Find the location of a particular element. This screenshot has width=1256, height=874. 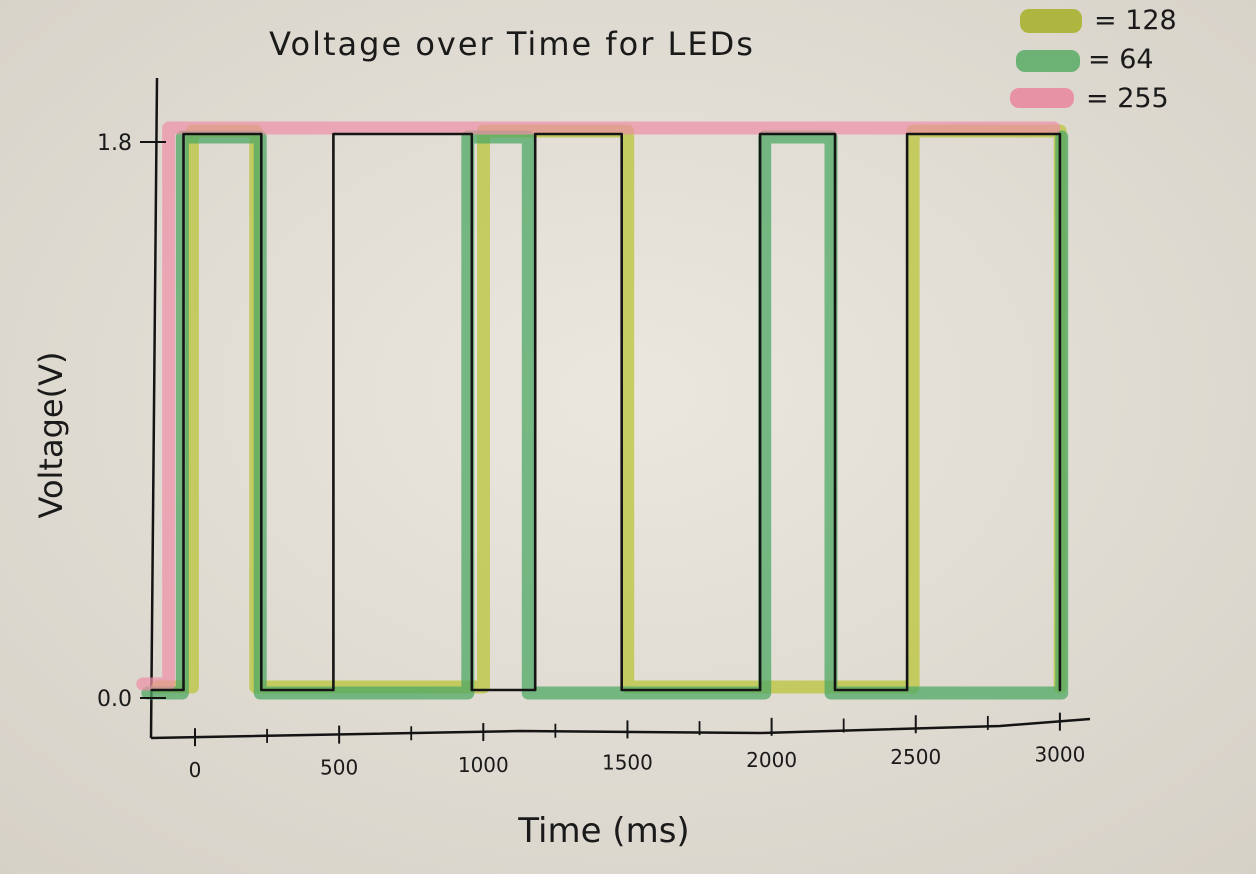

x-tick-label-4: 2000 is located at coordinates (771, 760).